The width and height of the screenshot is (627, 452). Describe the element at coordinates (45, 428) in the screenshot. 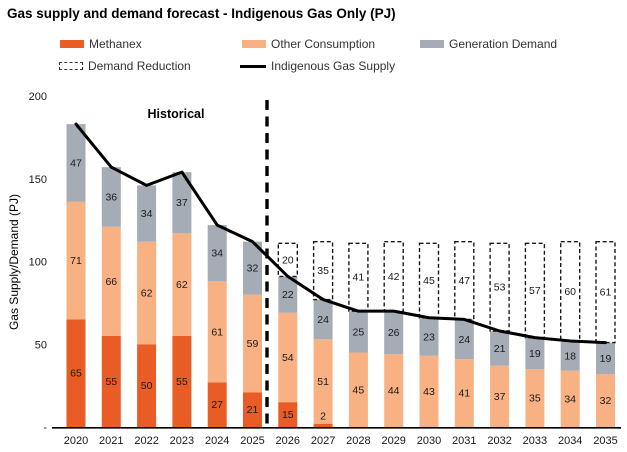

I see `y-tick-label: -` at that location.